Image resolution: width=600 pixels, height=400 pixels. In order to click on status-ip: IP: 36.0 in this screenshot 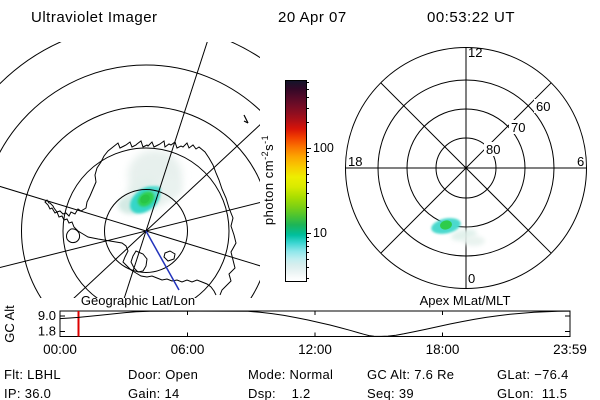, I will do `click(28, 393)`.